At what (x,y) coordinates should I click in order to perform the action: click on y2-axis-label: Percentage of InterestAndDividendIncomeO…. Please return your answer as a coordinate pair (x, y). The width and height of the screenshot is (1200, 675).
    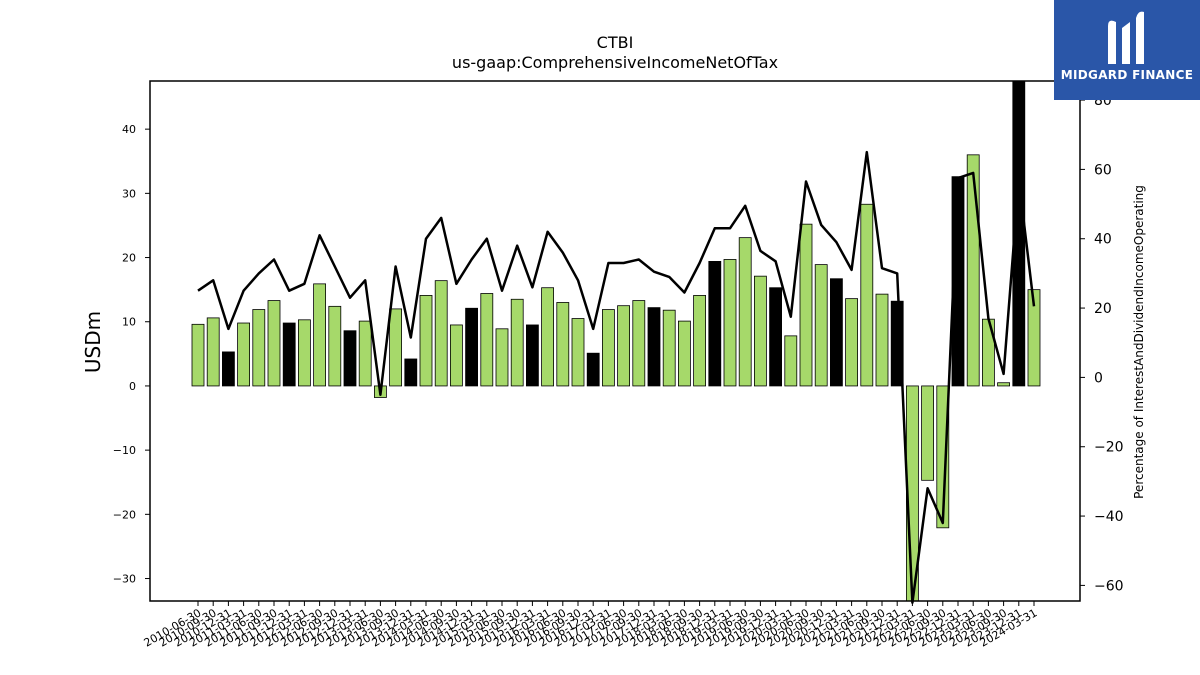
    Looking at the image, I should click on (1139, 342).